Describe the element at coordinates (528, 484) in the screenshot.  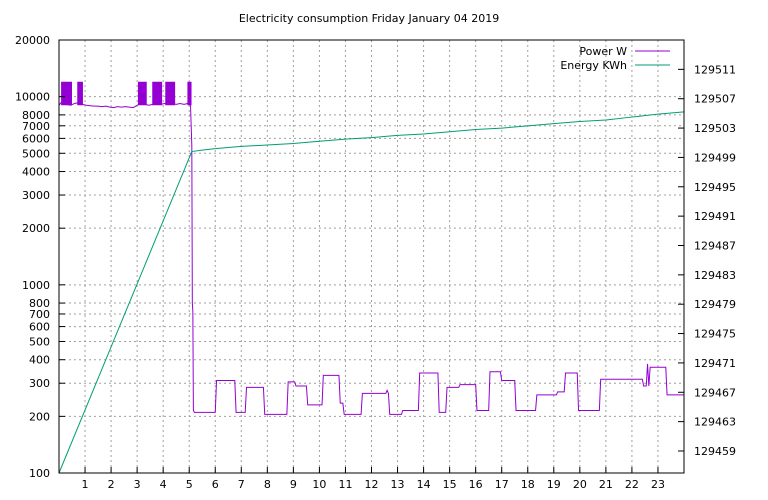
I see `x-tick-label: 18` at that location.